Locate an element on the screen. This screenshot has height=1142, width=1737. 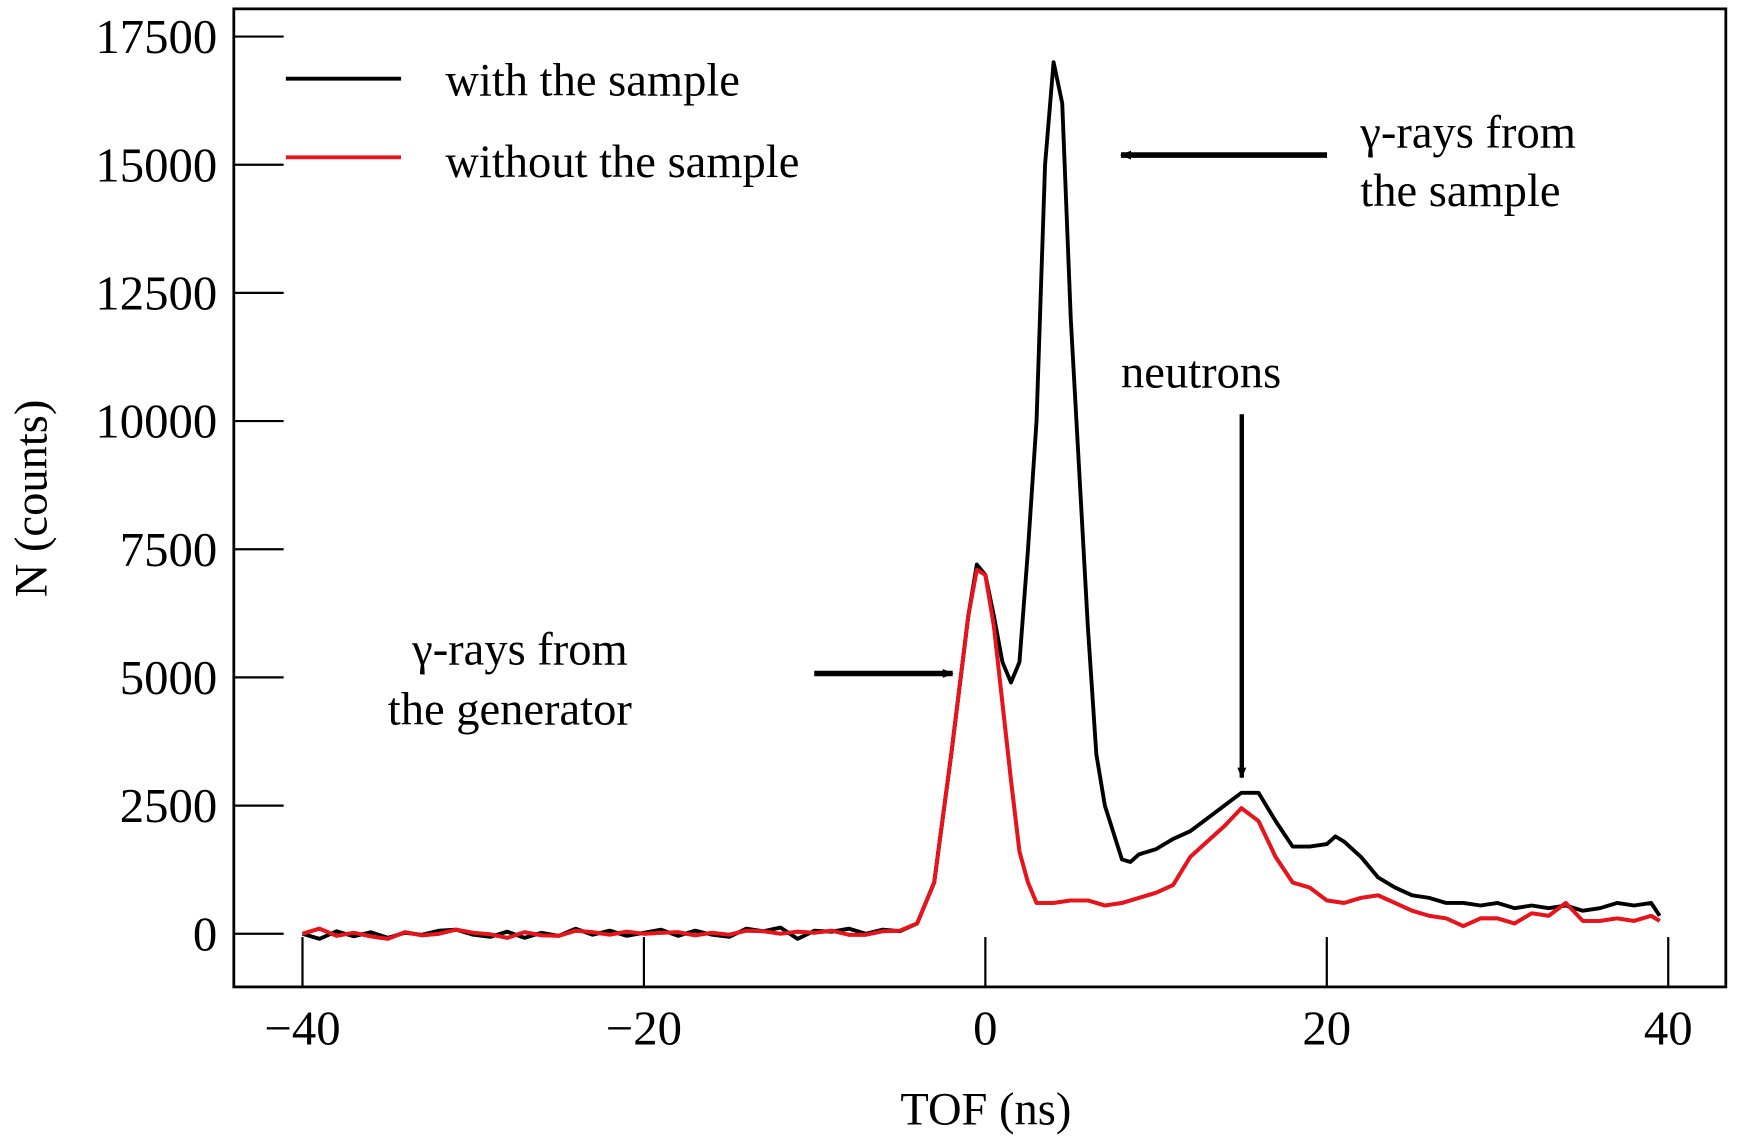
y-tick-label: 17500 is located at coordinates (156, 37).